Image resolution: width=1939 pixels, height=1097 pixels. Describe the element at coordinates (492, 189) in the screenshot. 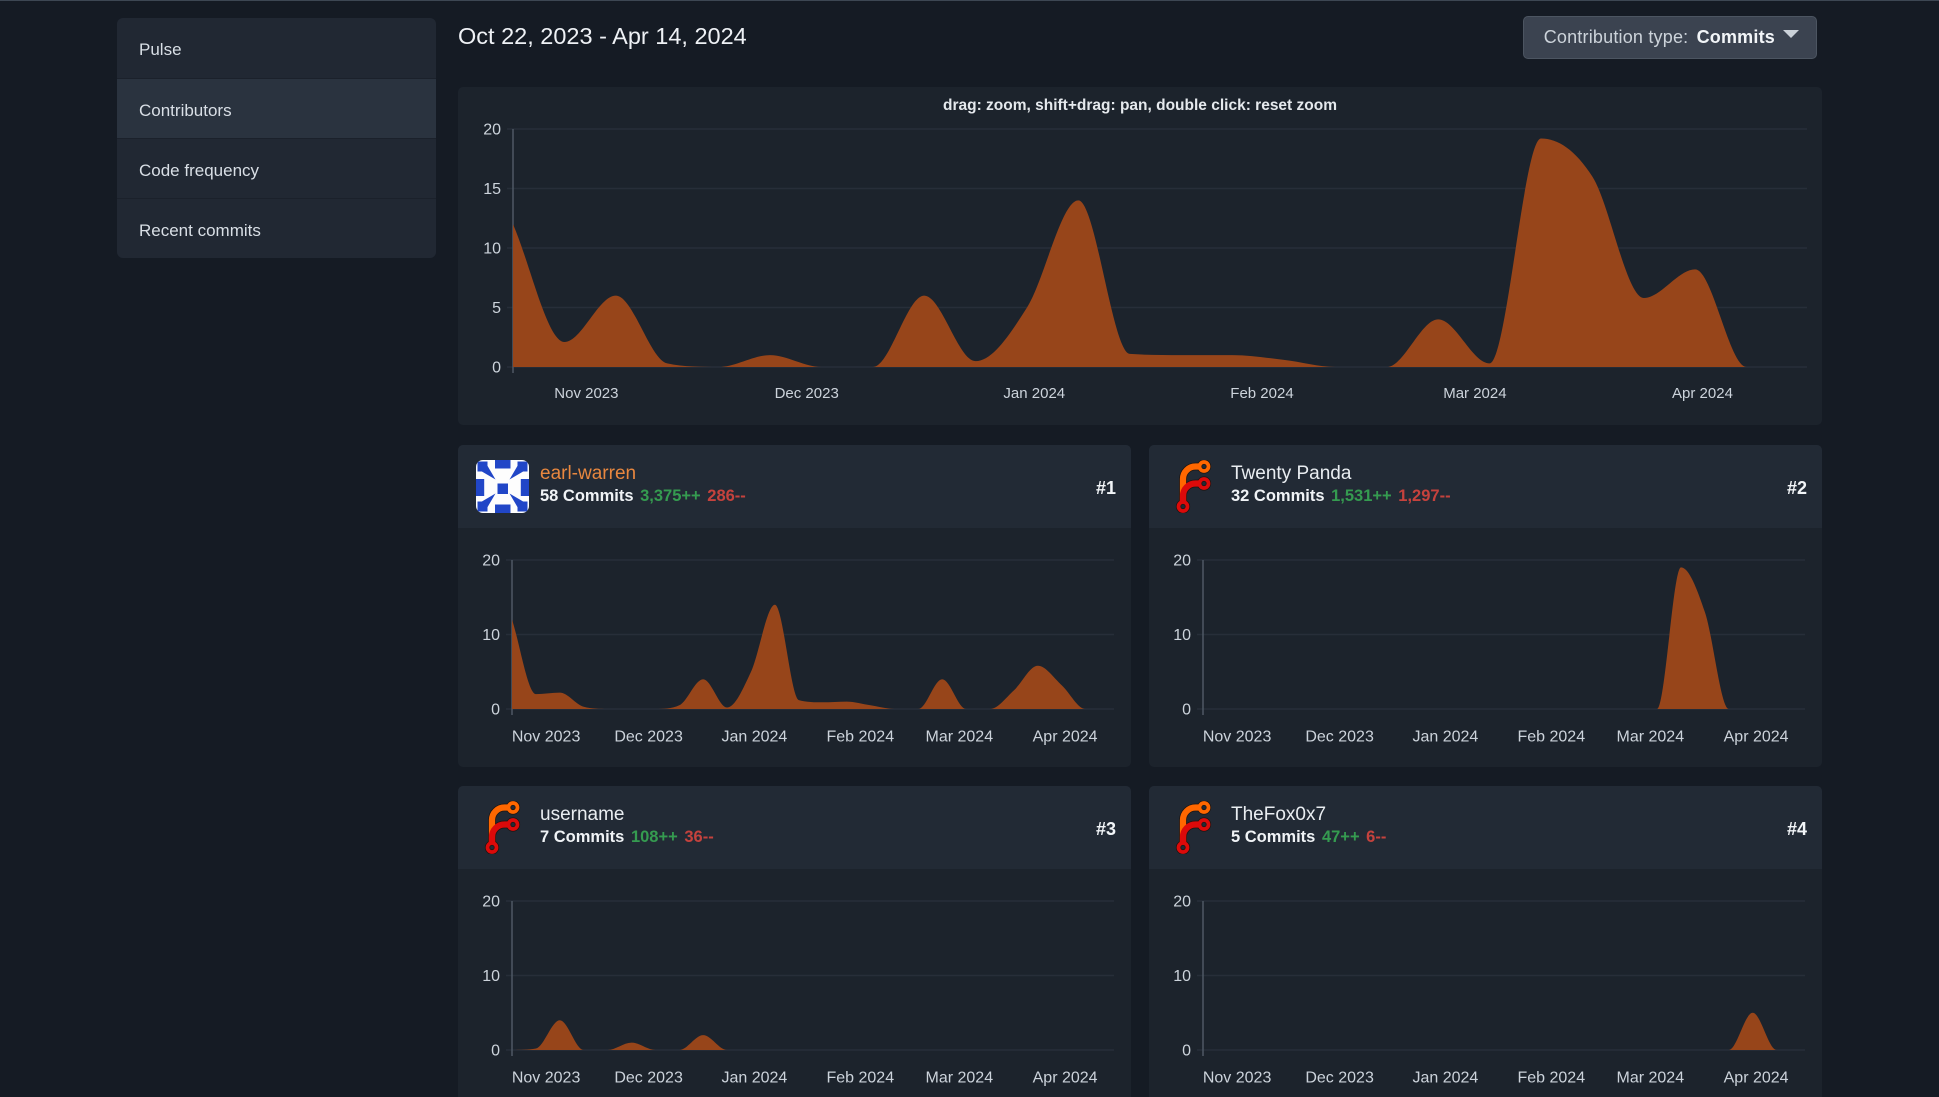

I see `svg-text: 15` at that location.